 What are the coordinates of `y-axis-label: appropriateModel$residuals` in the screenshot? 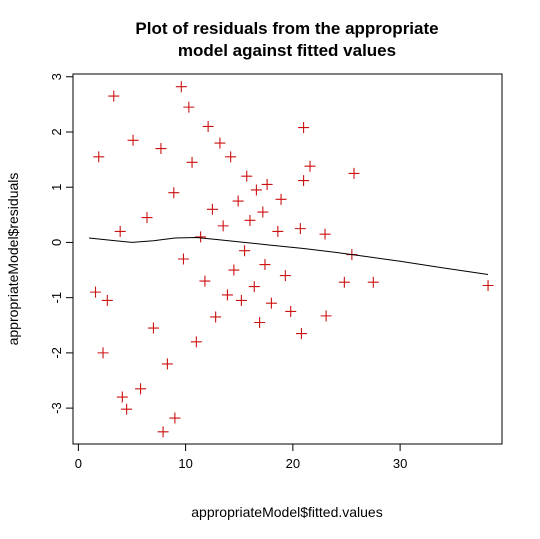 It's located at (13, 259).